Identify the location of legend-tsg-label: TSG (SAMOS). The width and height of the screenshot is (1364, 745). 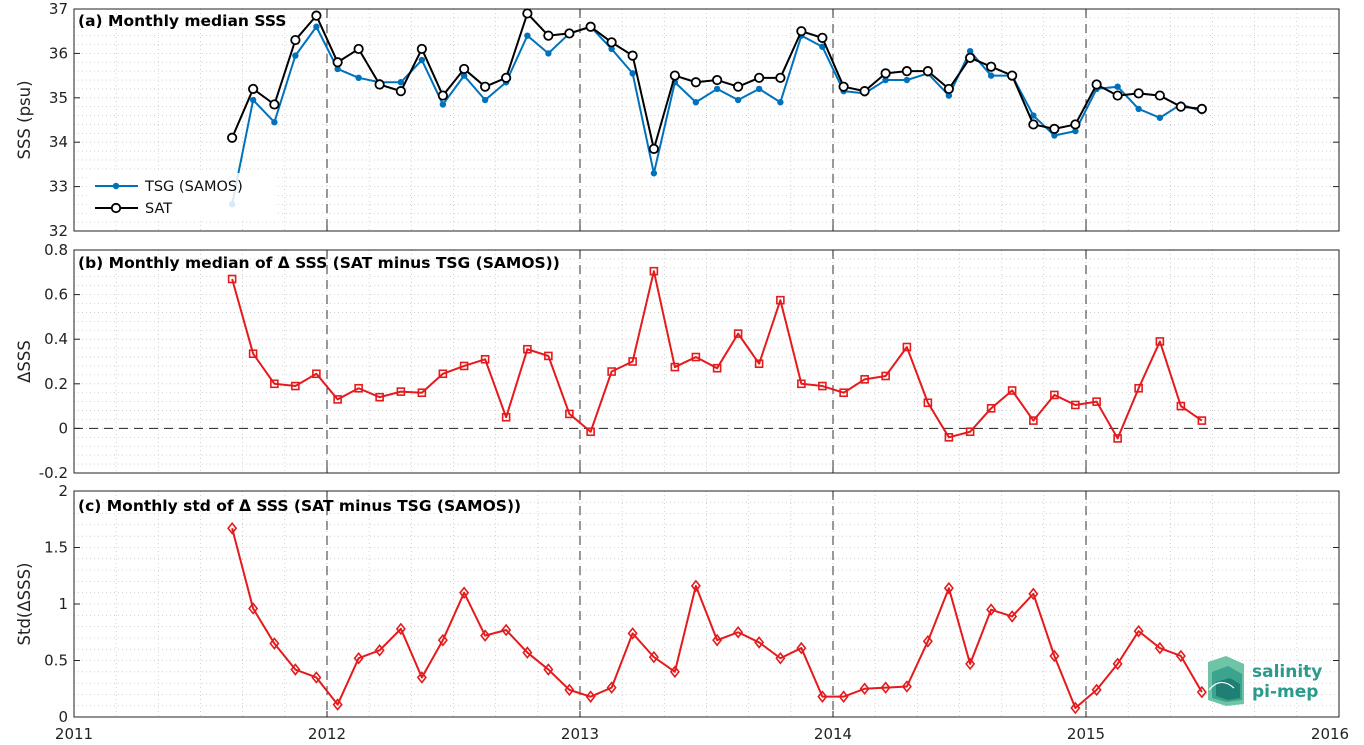
(193, 187).